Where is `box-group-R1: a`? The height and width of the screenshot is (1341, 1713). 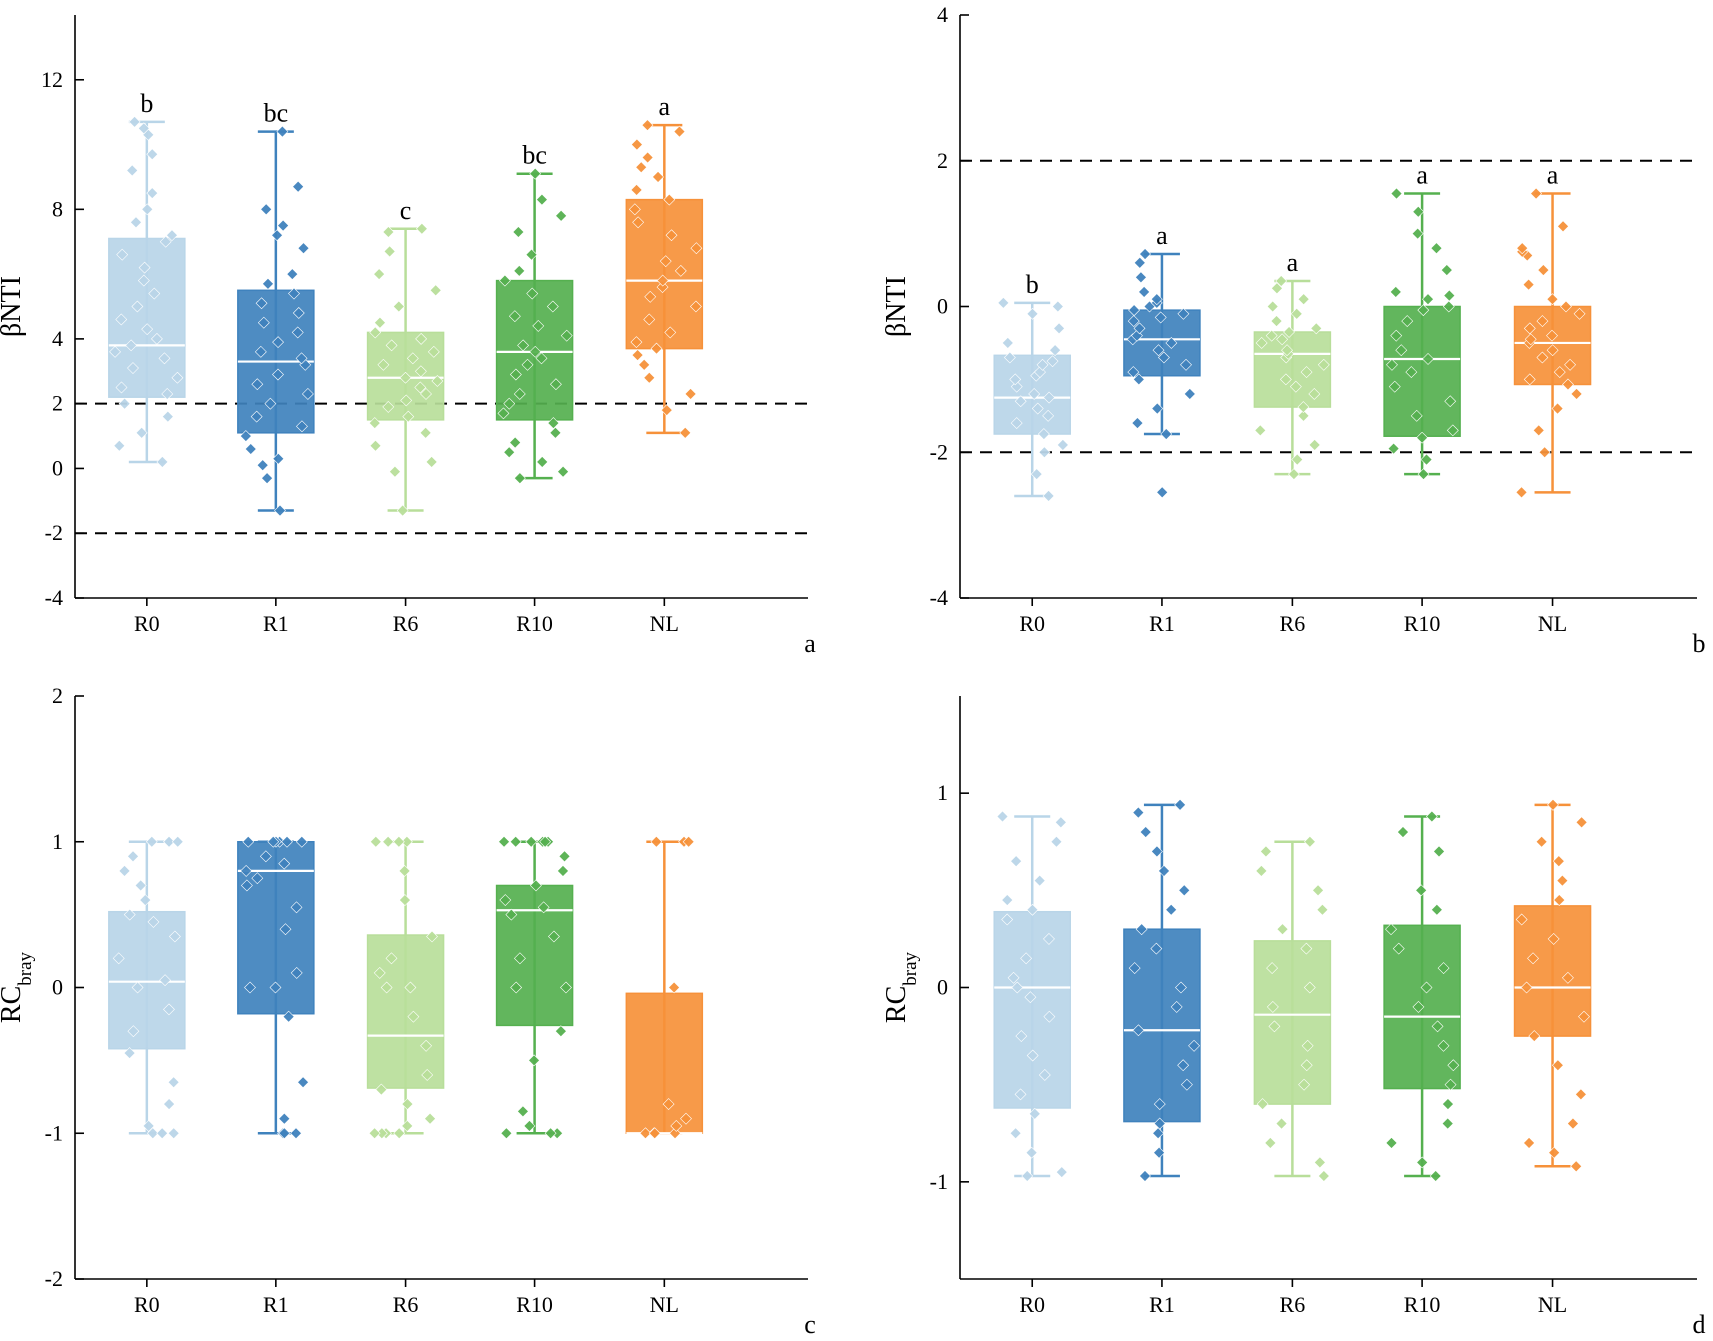 box-group-R1: a is located at coordinates (1162, 360).